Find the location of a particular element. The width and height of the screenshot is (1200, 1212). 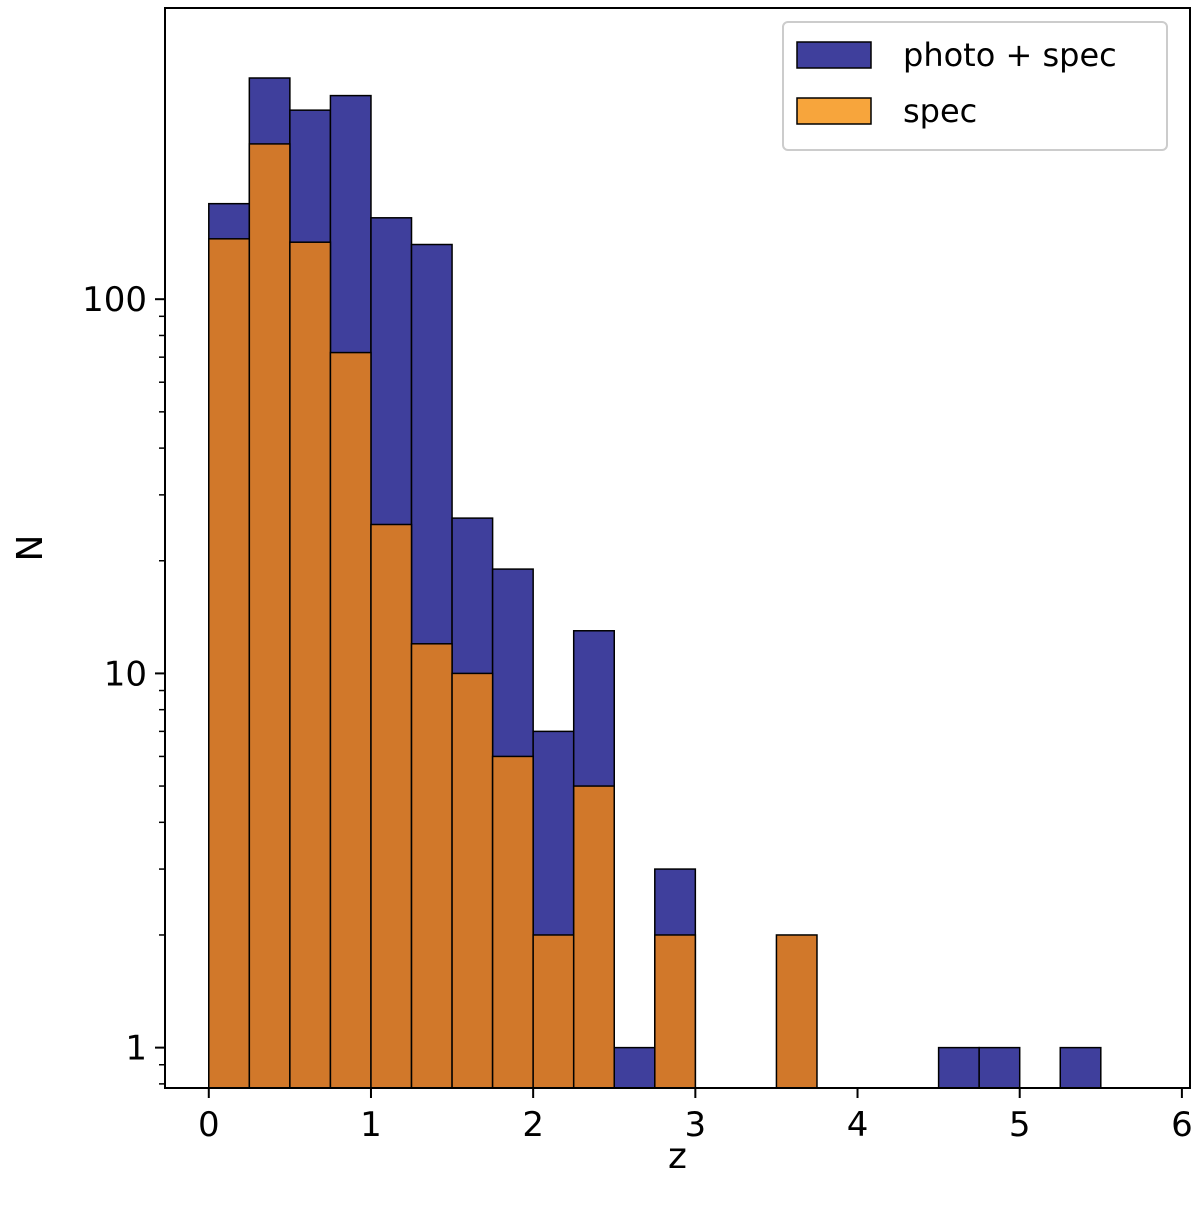

legend: photo + spec spec is located at coordinates (975, 86).